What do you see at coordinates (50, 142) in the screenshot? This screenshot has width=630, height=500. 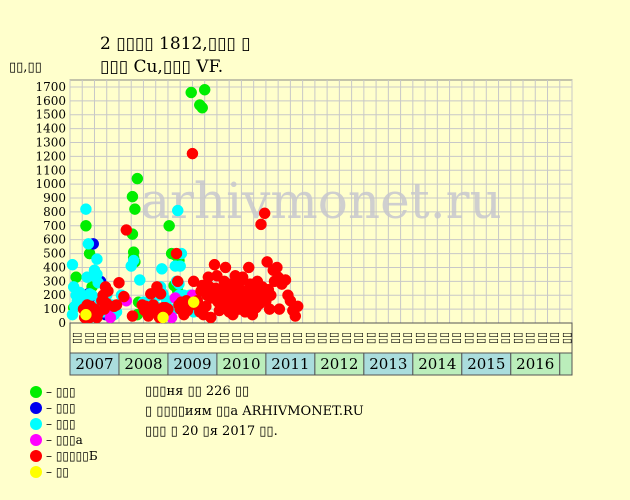 I see `y-tick-label: 1300` at bounding box center [50, 142].